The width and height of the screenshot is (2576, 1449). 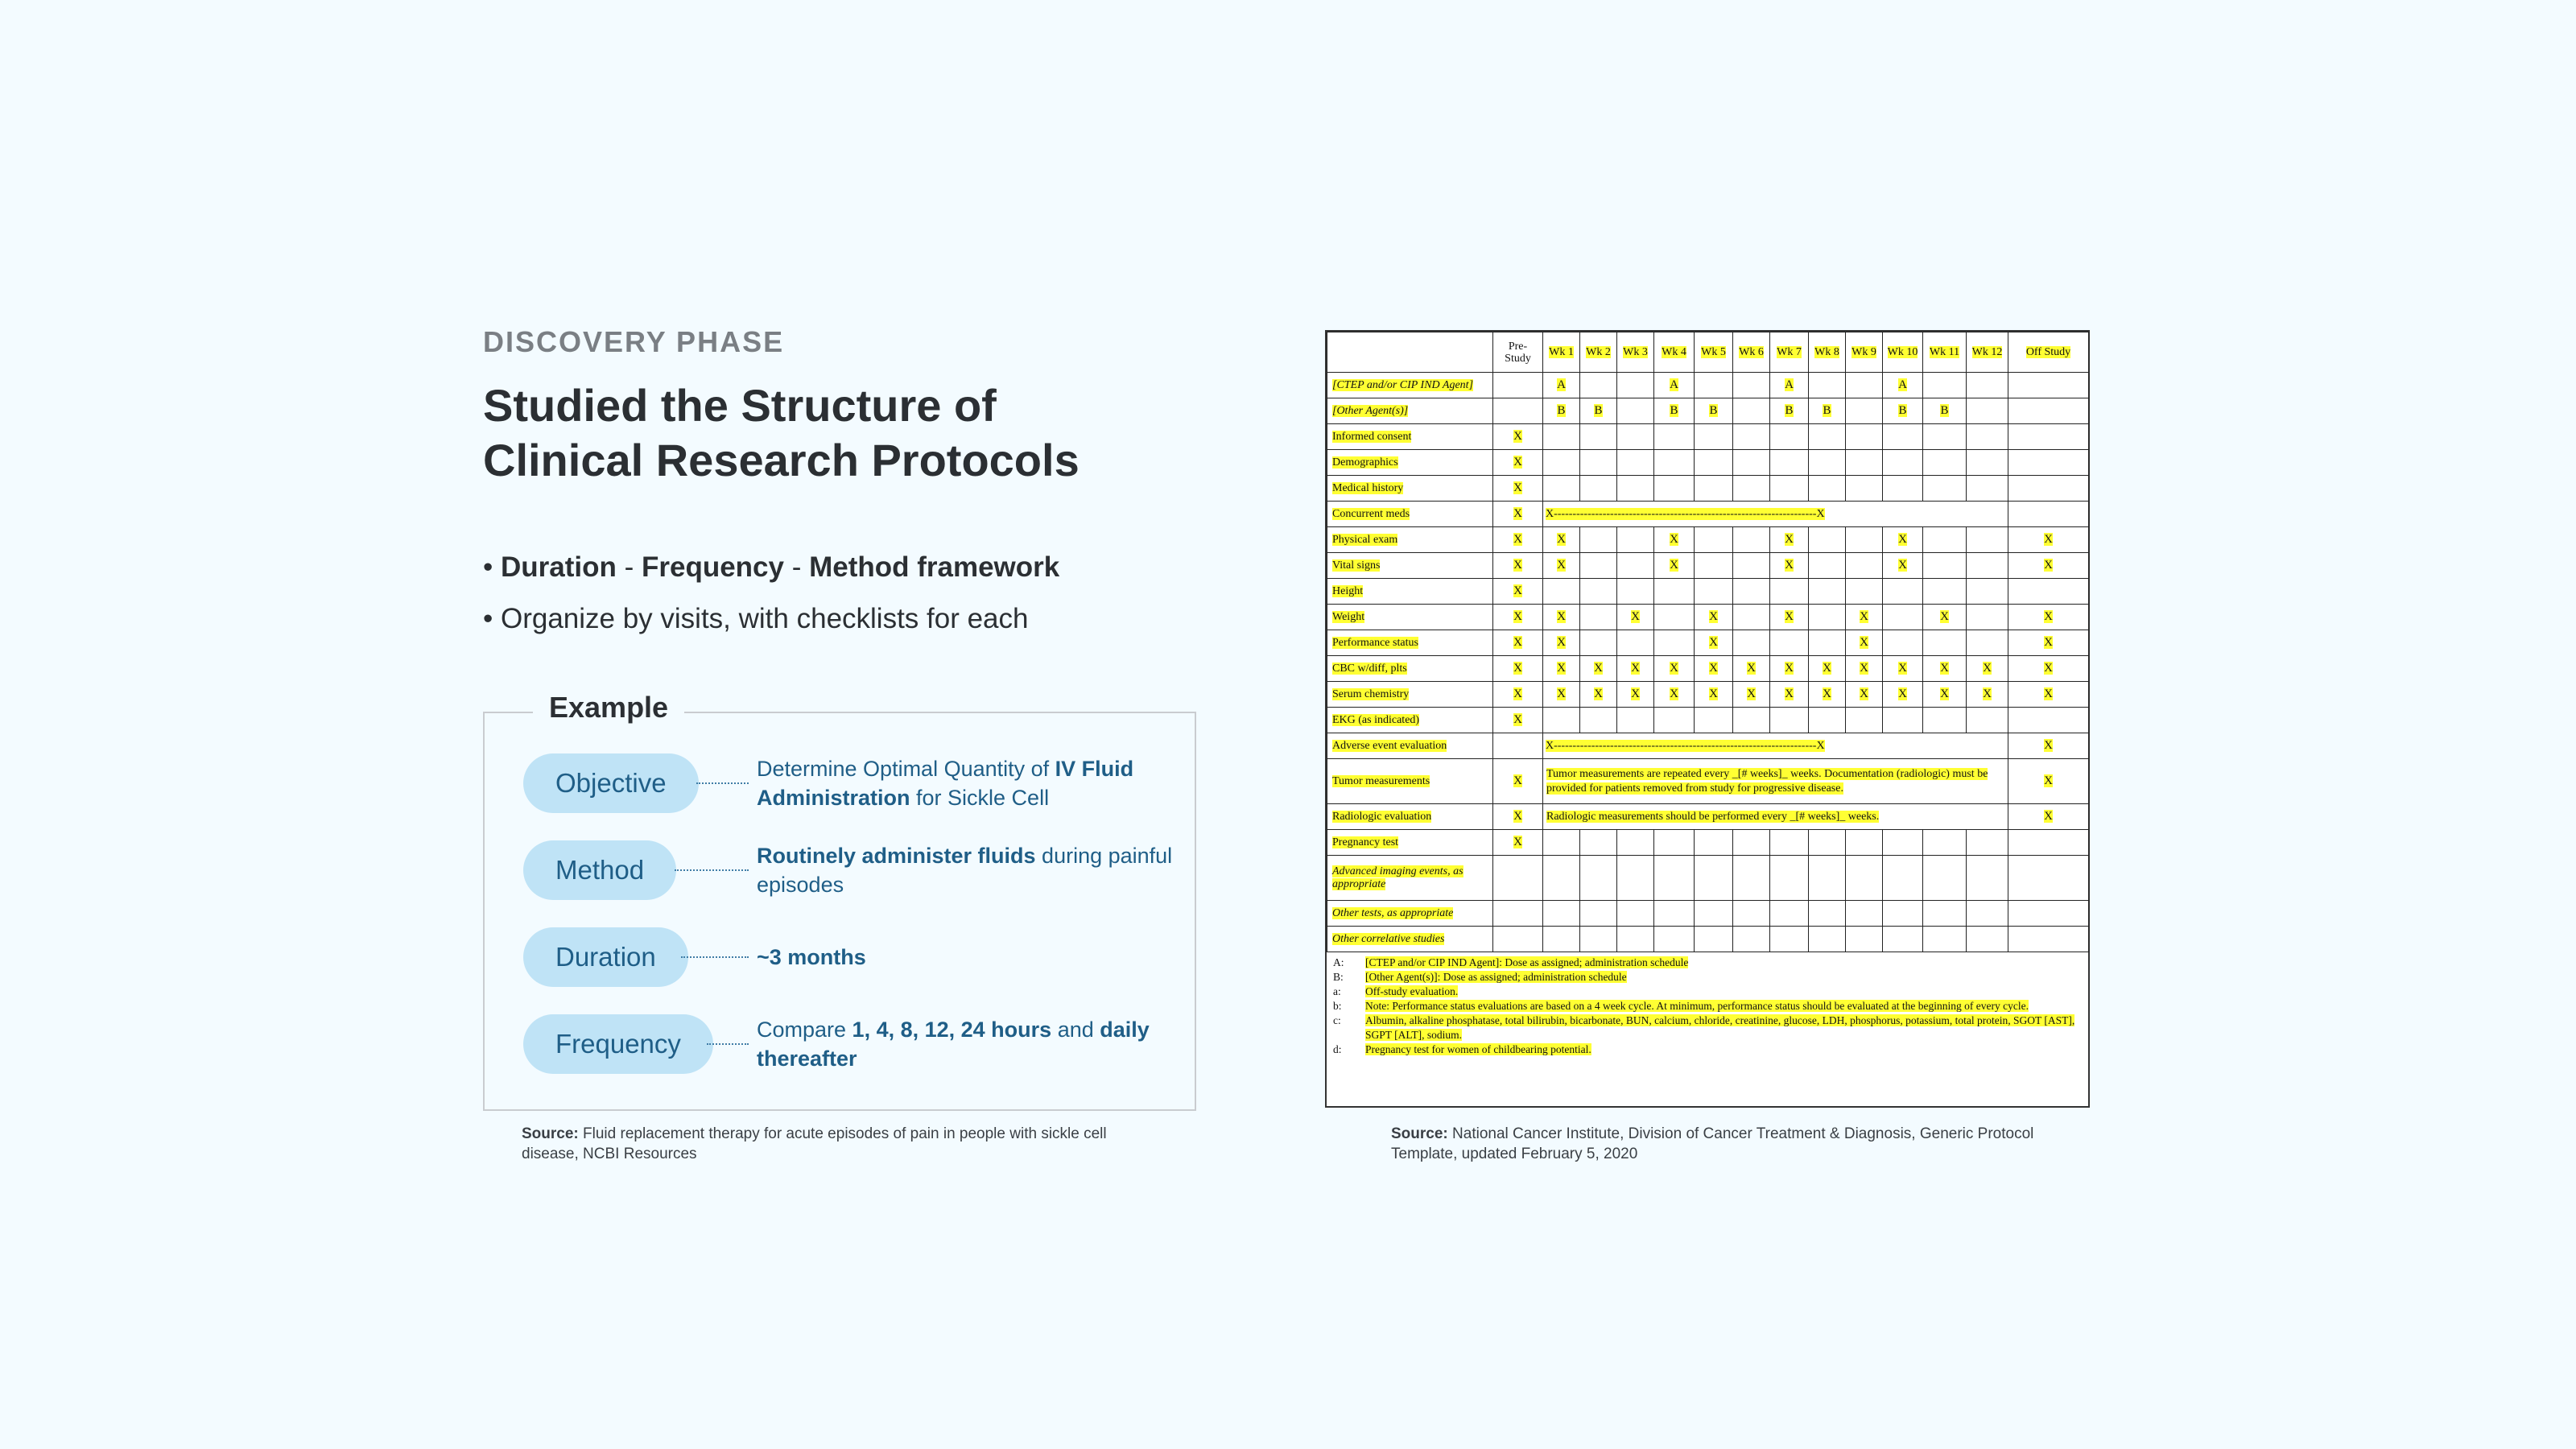 I want to click on column-header: Off Study, so click(x=2048, y=352).